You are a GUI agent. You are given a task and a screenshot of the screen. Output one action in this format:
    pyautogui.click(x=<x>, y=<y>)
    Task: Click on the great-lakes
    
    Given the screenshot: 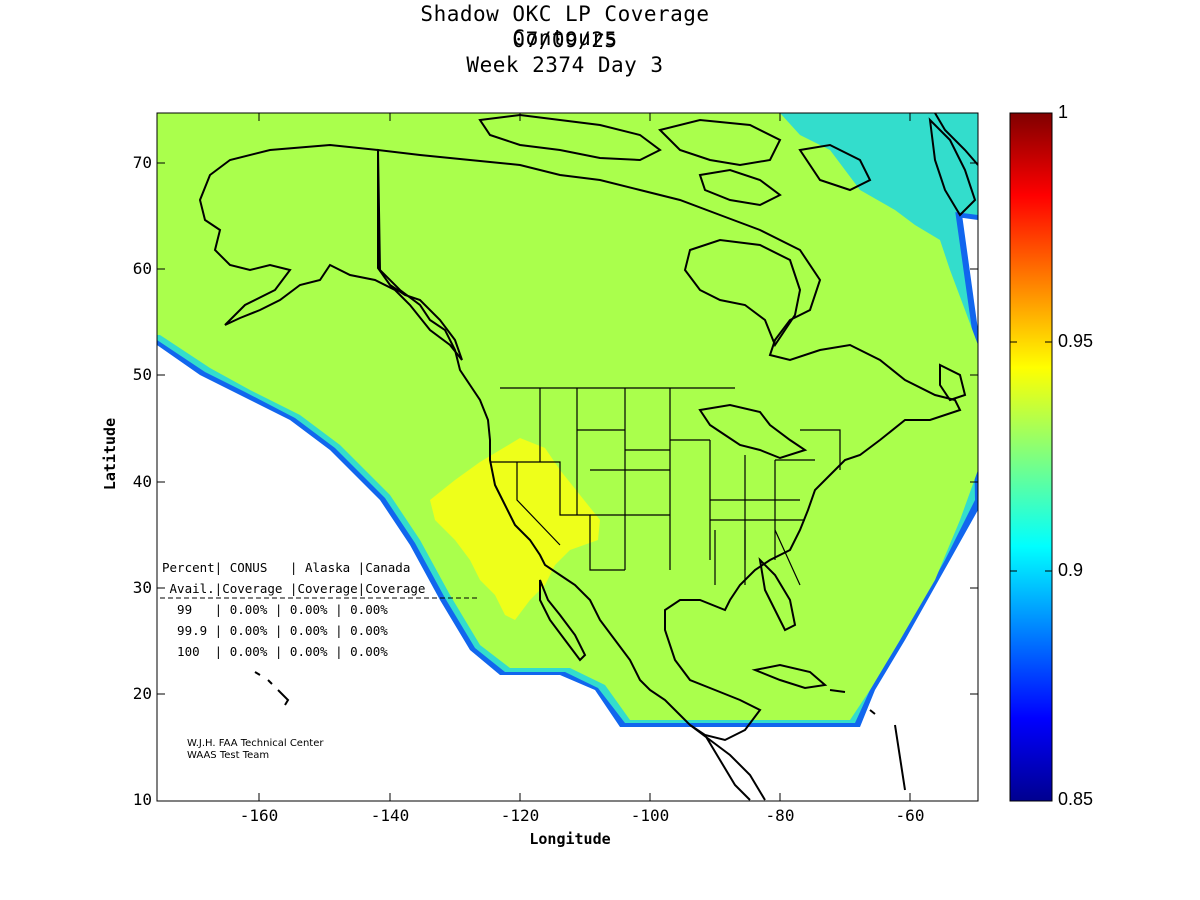 What is the action you would take?
    pyautogui.click(x=753, y=431)
    